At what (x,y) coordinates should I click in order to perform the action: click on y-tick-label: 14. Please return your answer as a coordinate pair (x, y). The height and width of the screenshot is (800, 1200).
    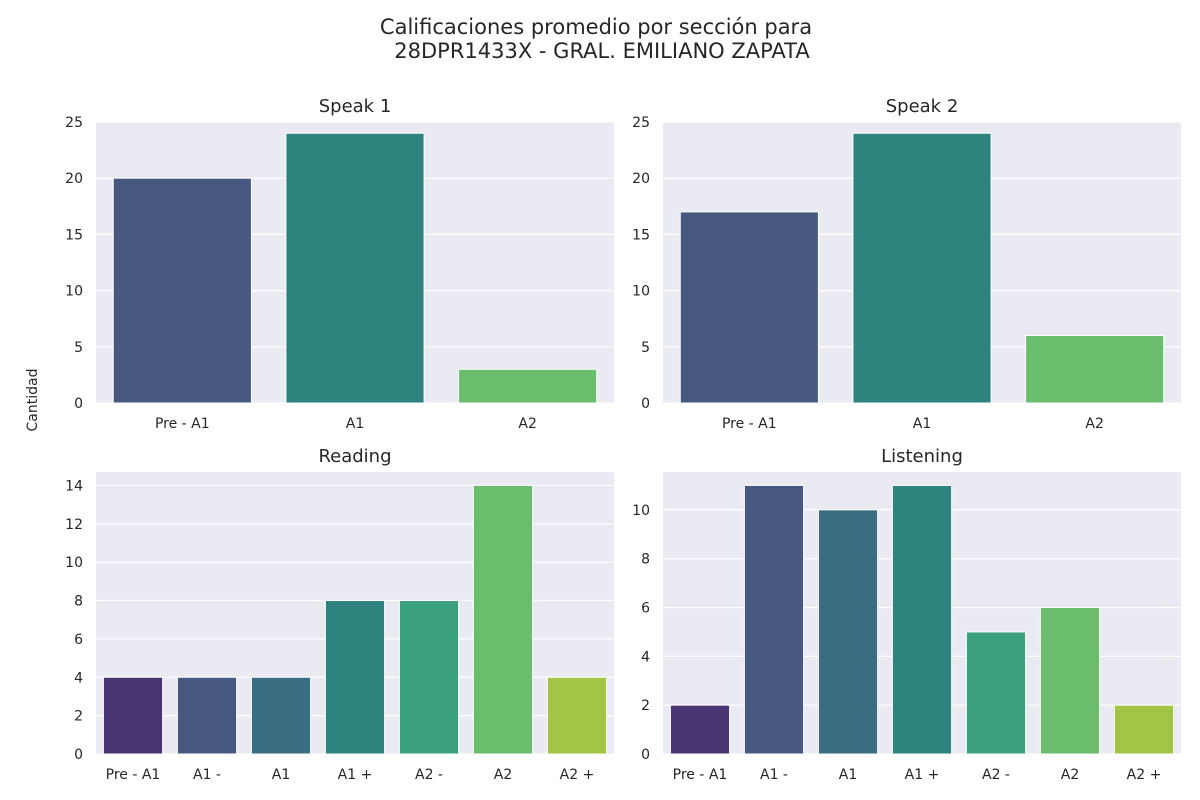
    Looking at the image, I should click on (74, 486).